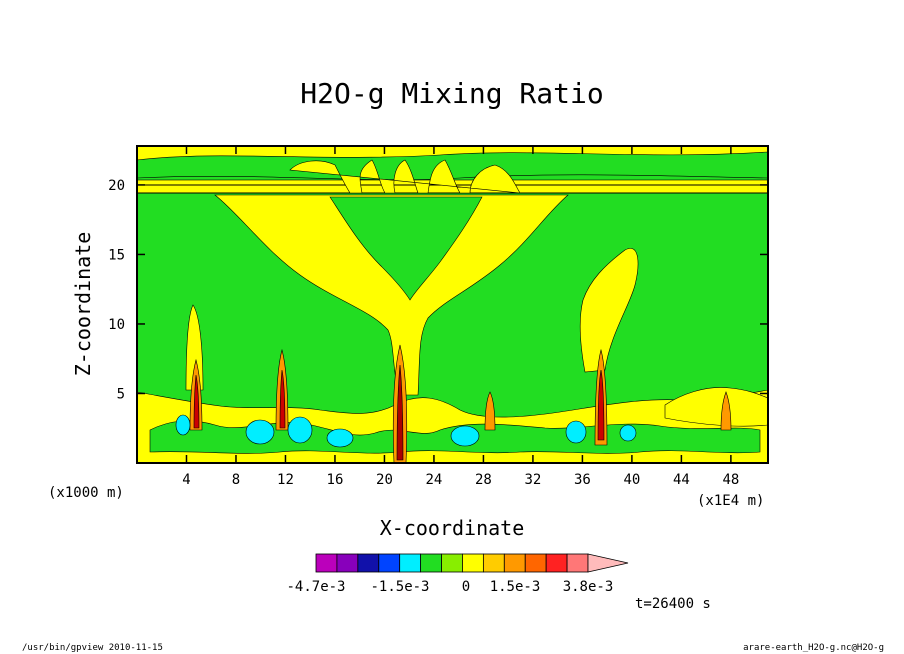 Image resolution: width=904 pixels, height=654 pixels. I want to click on field-left-finger, so click(194, 347).